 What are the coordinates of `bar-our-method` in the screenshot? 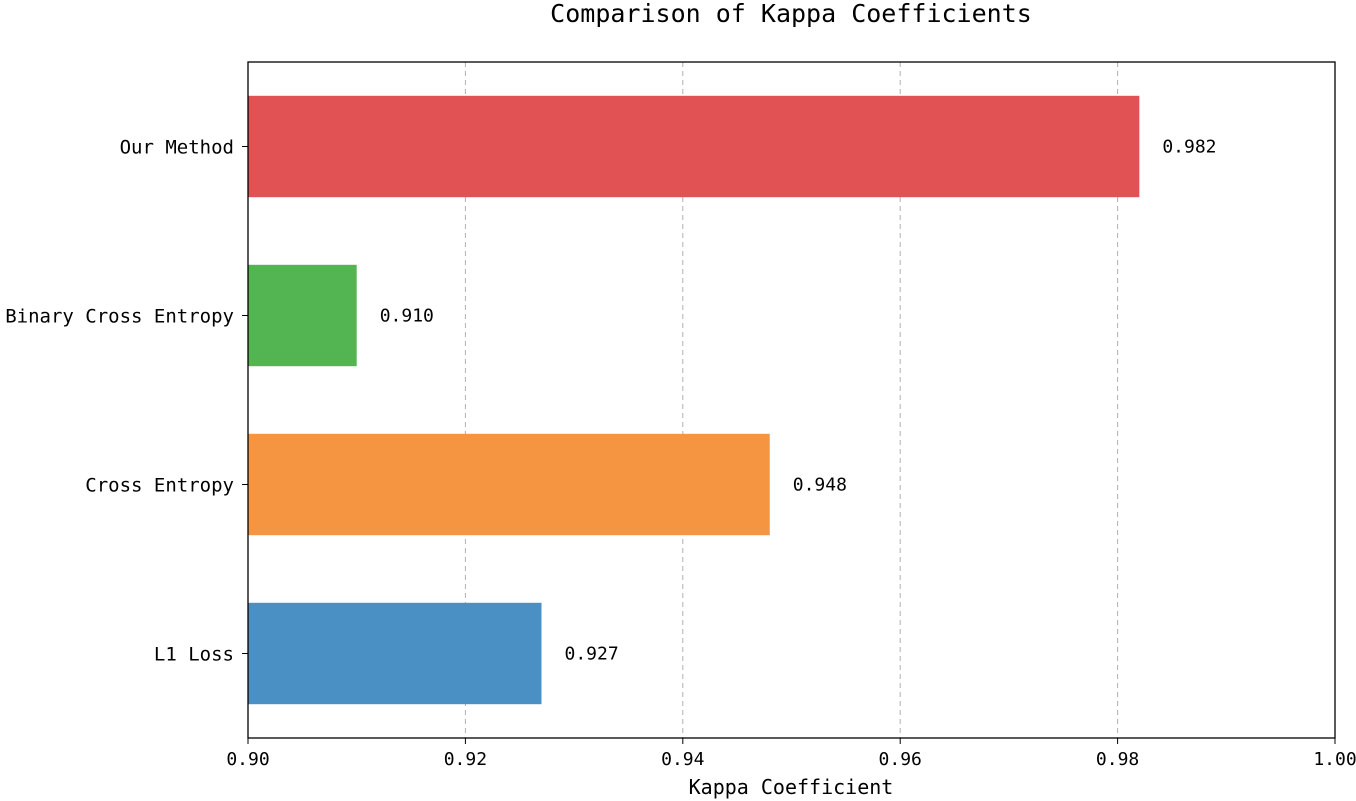 It's located at (694, 146).